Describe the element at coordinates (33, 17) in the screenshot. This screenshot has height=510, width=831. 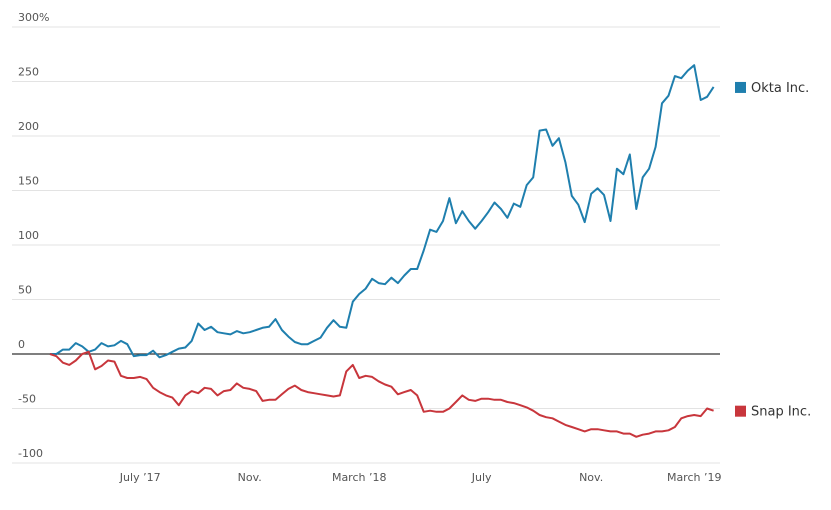
I see `y-tick-label: 300%` at that location.